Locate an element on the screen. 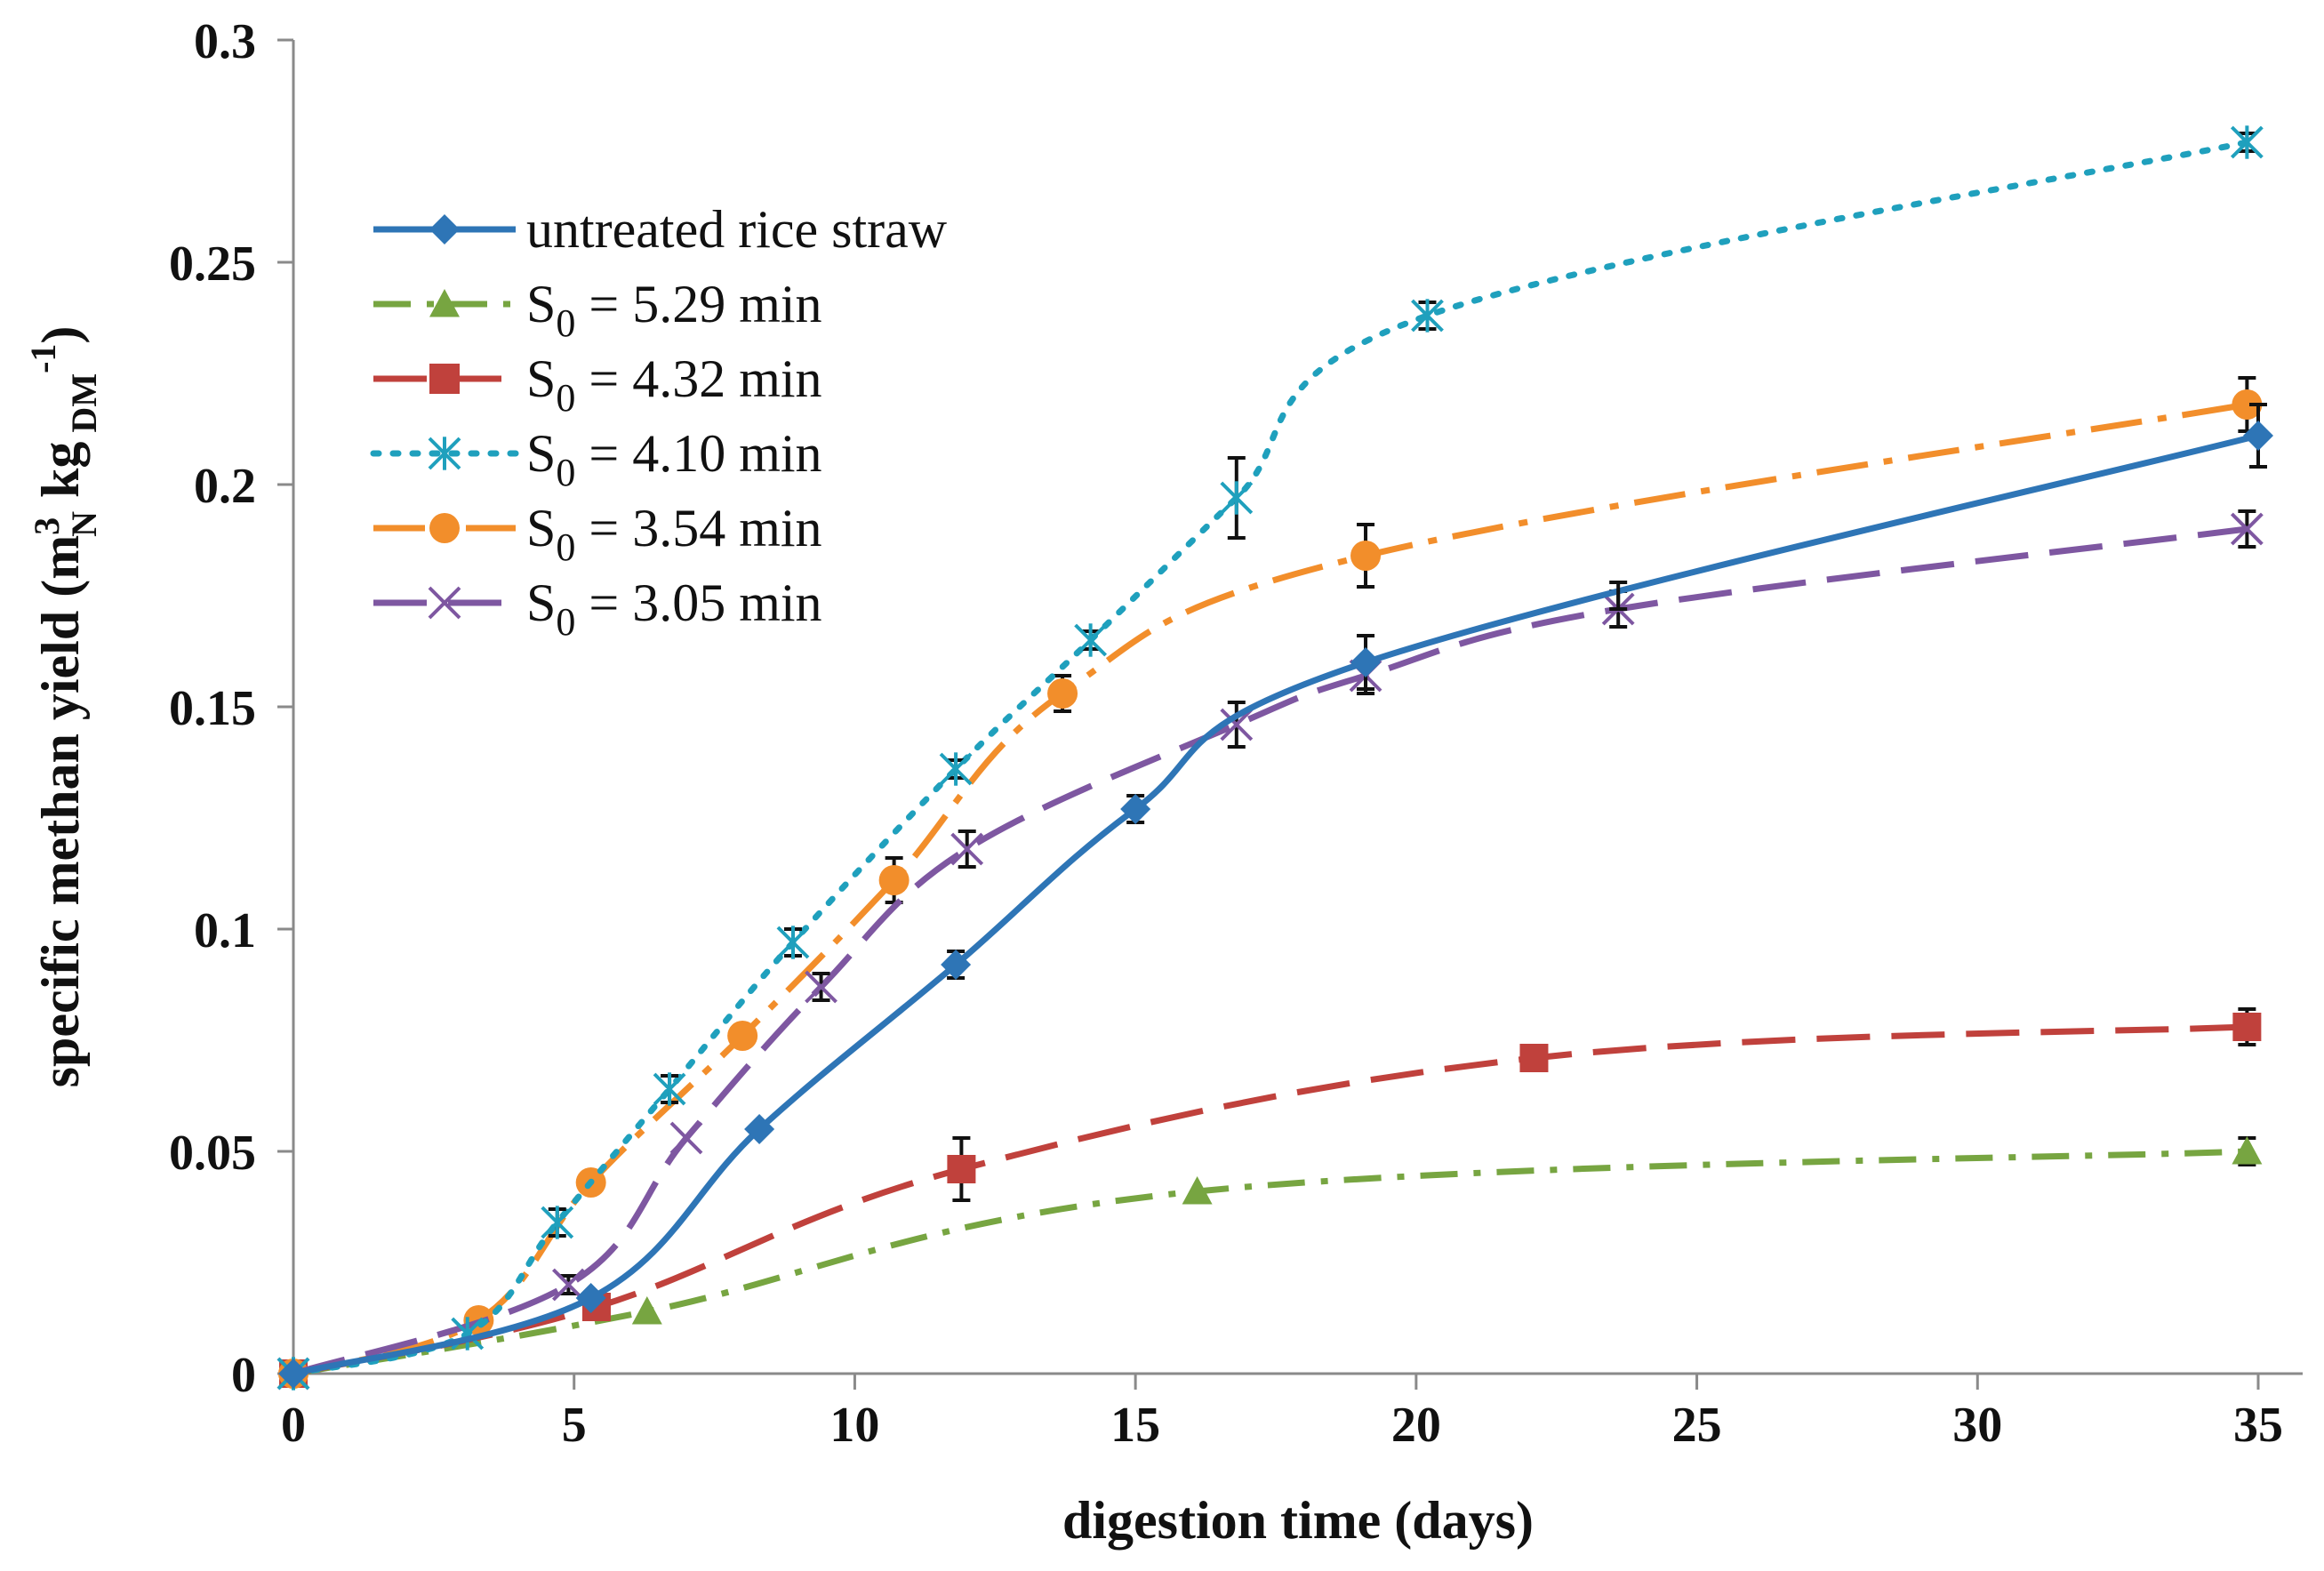 The height and width of the screenshot is (1571, 2324). x-tick-label: 10 is located at coordinates (854, 1425).